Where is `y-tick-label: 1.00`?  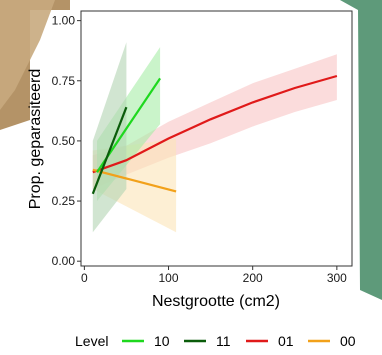 y-tick-label: 1.00 is located at coordinates (64, 21).